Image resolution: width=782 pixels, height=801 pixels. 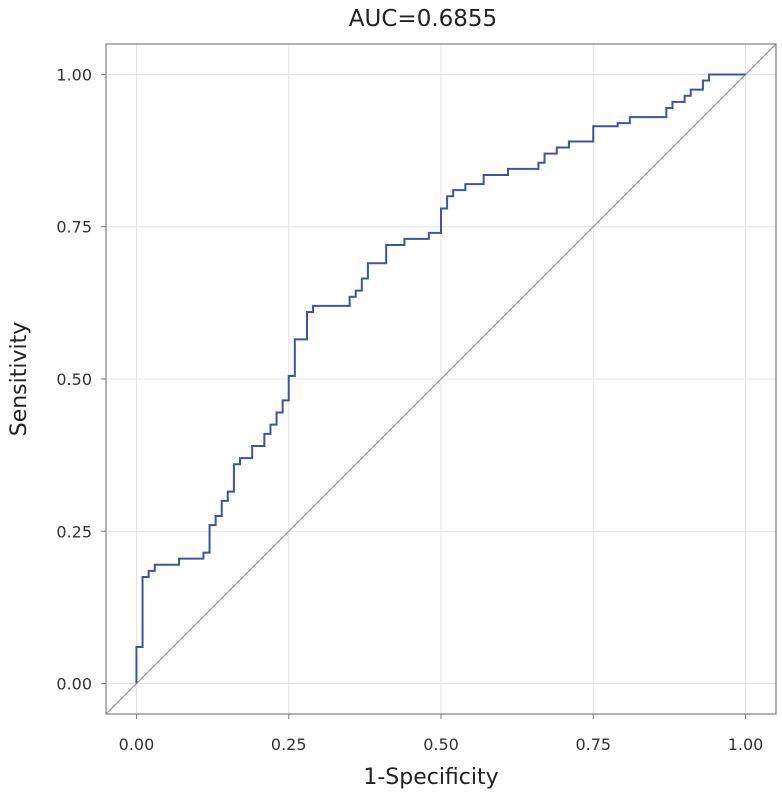 What do you see at coordinates (74, 684) in the screenshot?
I see `y-tick-label: 0.00` at bounding box center [74, 684].